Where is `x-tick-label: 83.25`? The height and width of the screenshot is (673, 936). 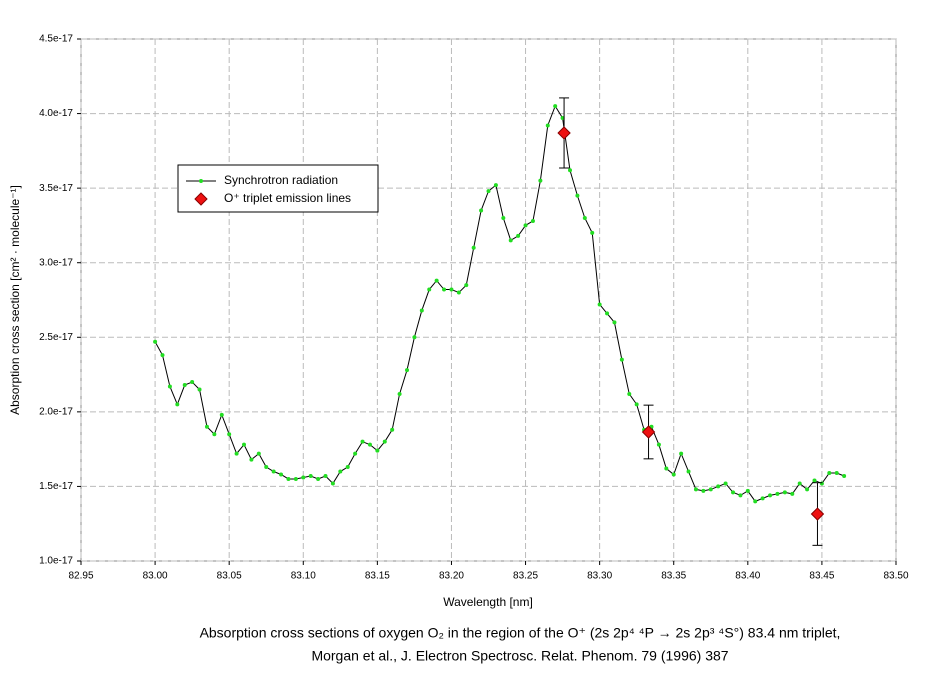 x-tick-label: 83.25 is located at coordinates (525, 576).